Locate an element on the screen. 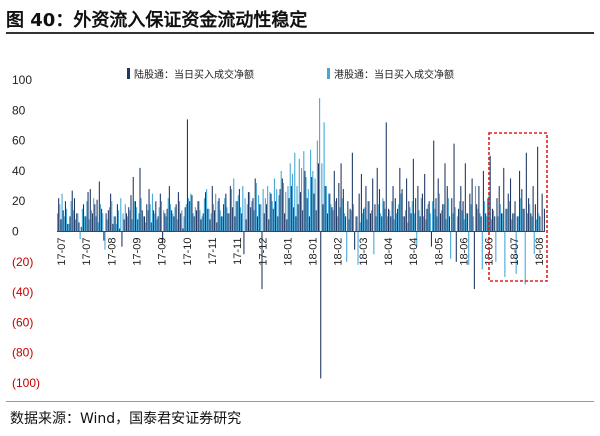 The height and width of the screenshot is (436, 600). x-tick-label: 18-02 is located at coordinates (339, 252).